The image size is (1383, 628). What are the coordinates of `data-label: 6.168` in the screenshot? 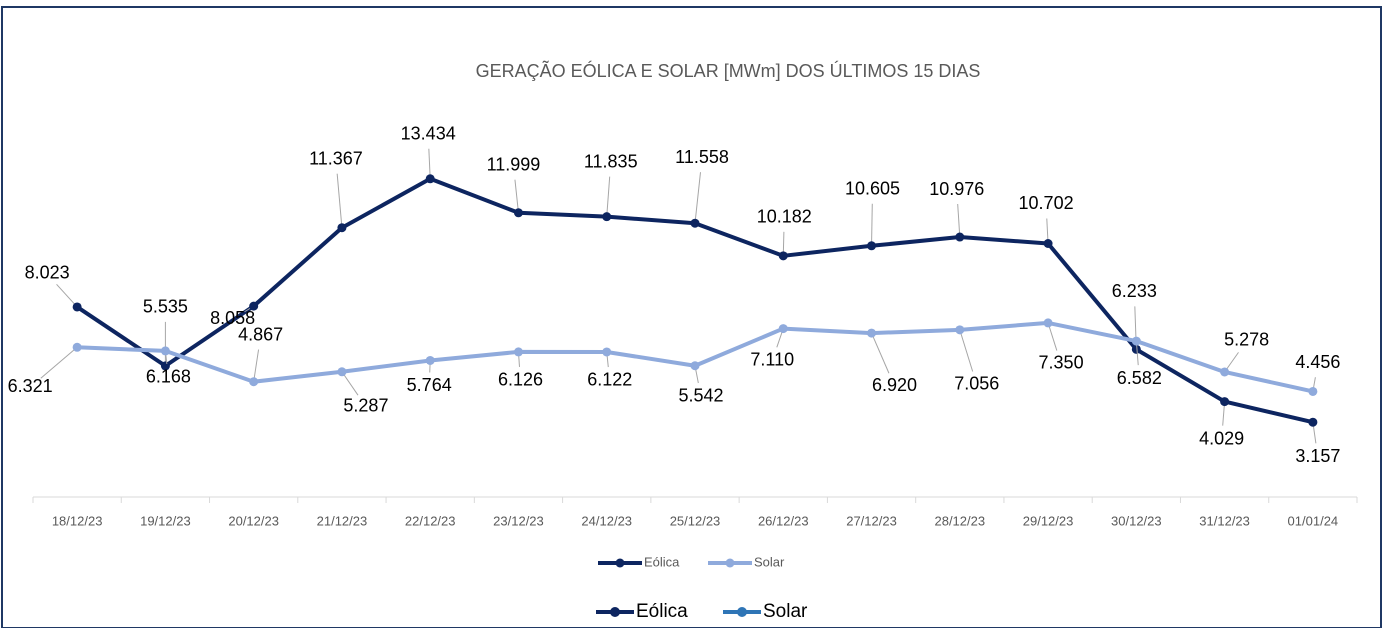 It's located at (168, 377).